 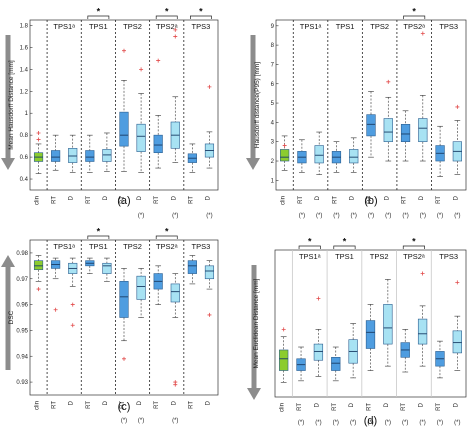 I want to click on y-axis-label: DSC, so click(x=11, y=317).